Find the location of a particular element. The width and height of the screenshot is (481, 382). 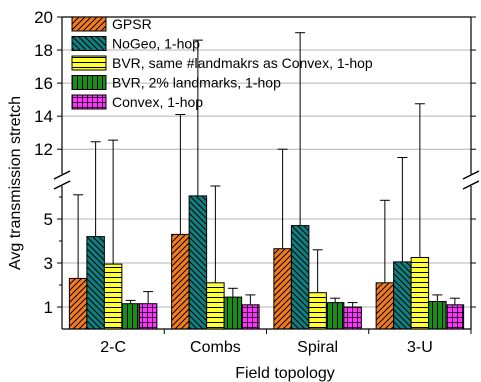

y-tick-label: 16 is located at coordinates (43, 83).